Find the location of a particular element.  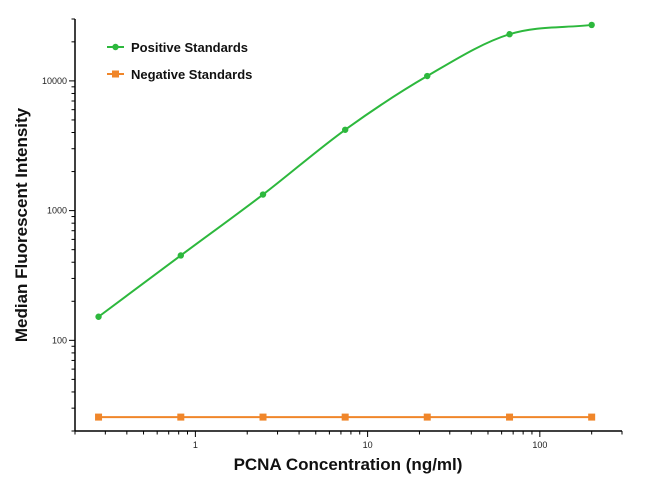

legend-label: Positive Standards is located at coordinates (189, 47).